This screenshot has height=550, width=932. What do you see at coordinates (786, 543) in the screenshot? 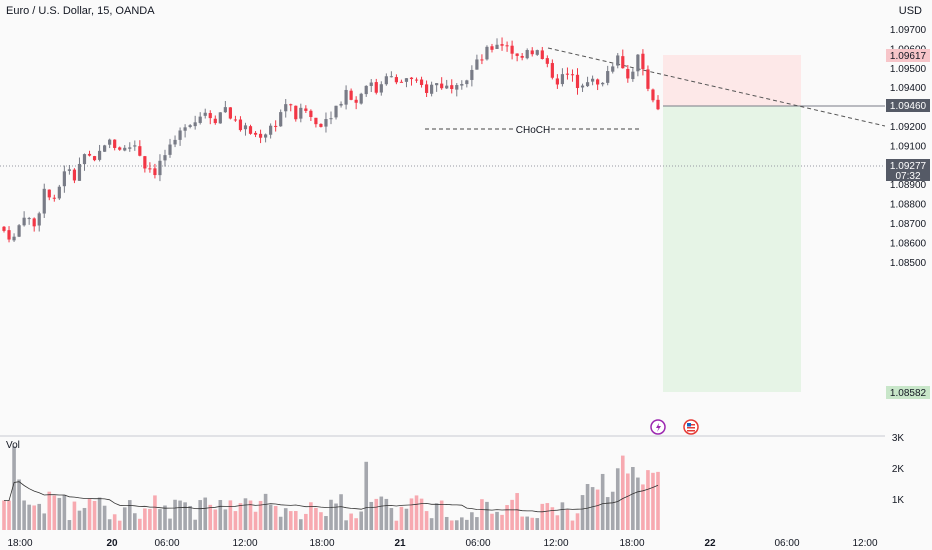
I see `time-tick-label: 06:00` at bounding box center [786, 543].